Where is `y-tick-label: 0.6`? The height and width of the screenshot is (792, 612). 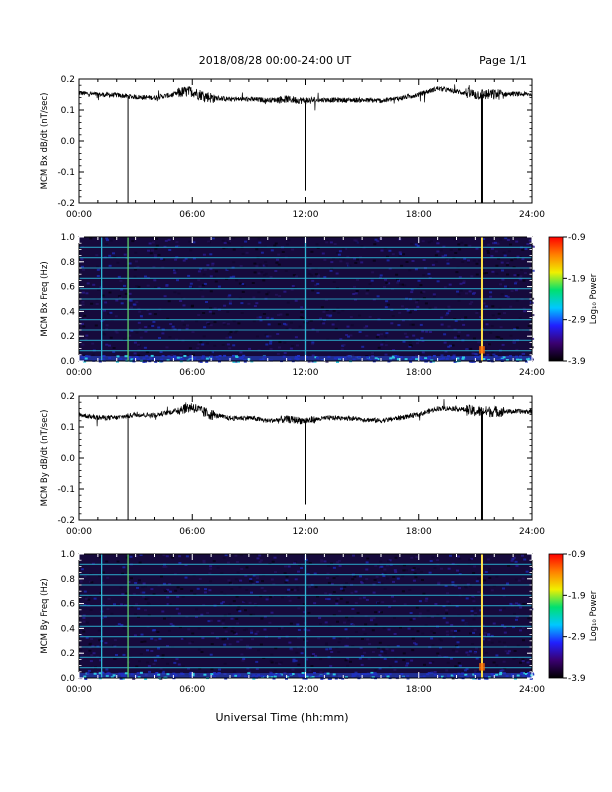
y-tick-label: 0.6 is located at coordinates (68, 288).